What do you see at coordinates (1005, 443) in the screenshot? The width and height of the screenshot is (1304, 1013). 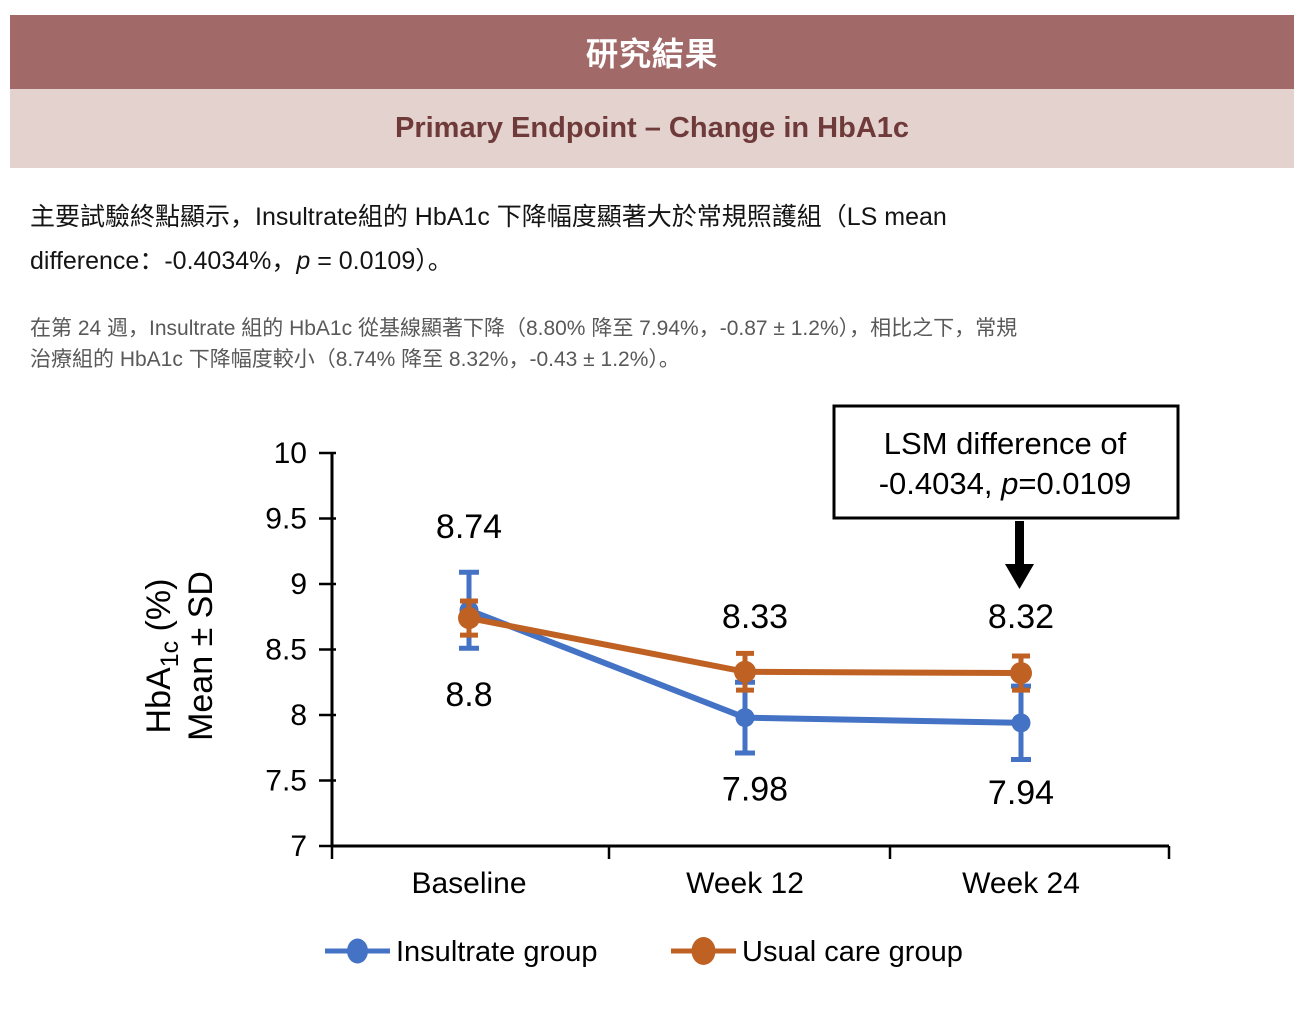 I see `annotation-line1: LSM difference of` at bounding box center [1005, 443].